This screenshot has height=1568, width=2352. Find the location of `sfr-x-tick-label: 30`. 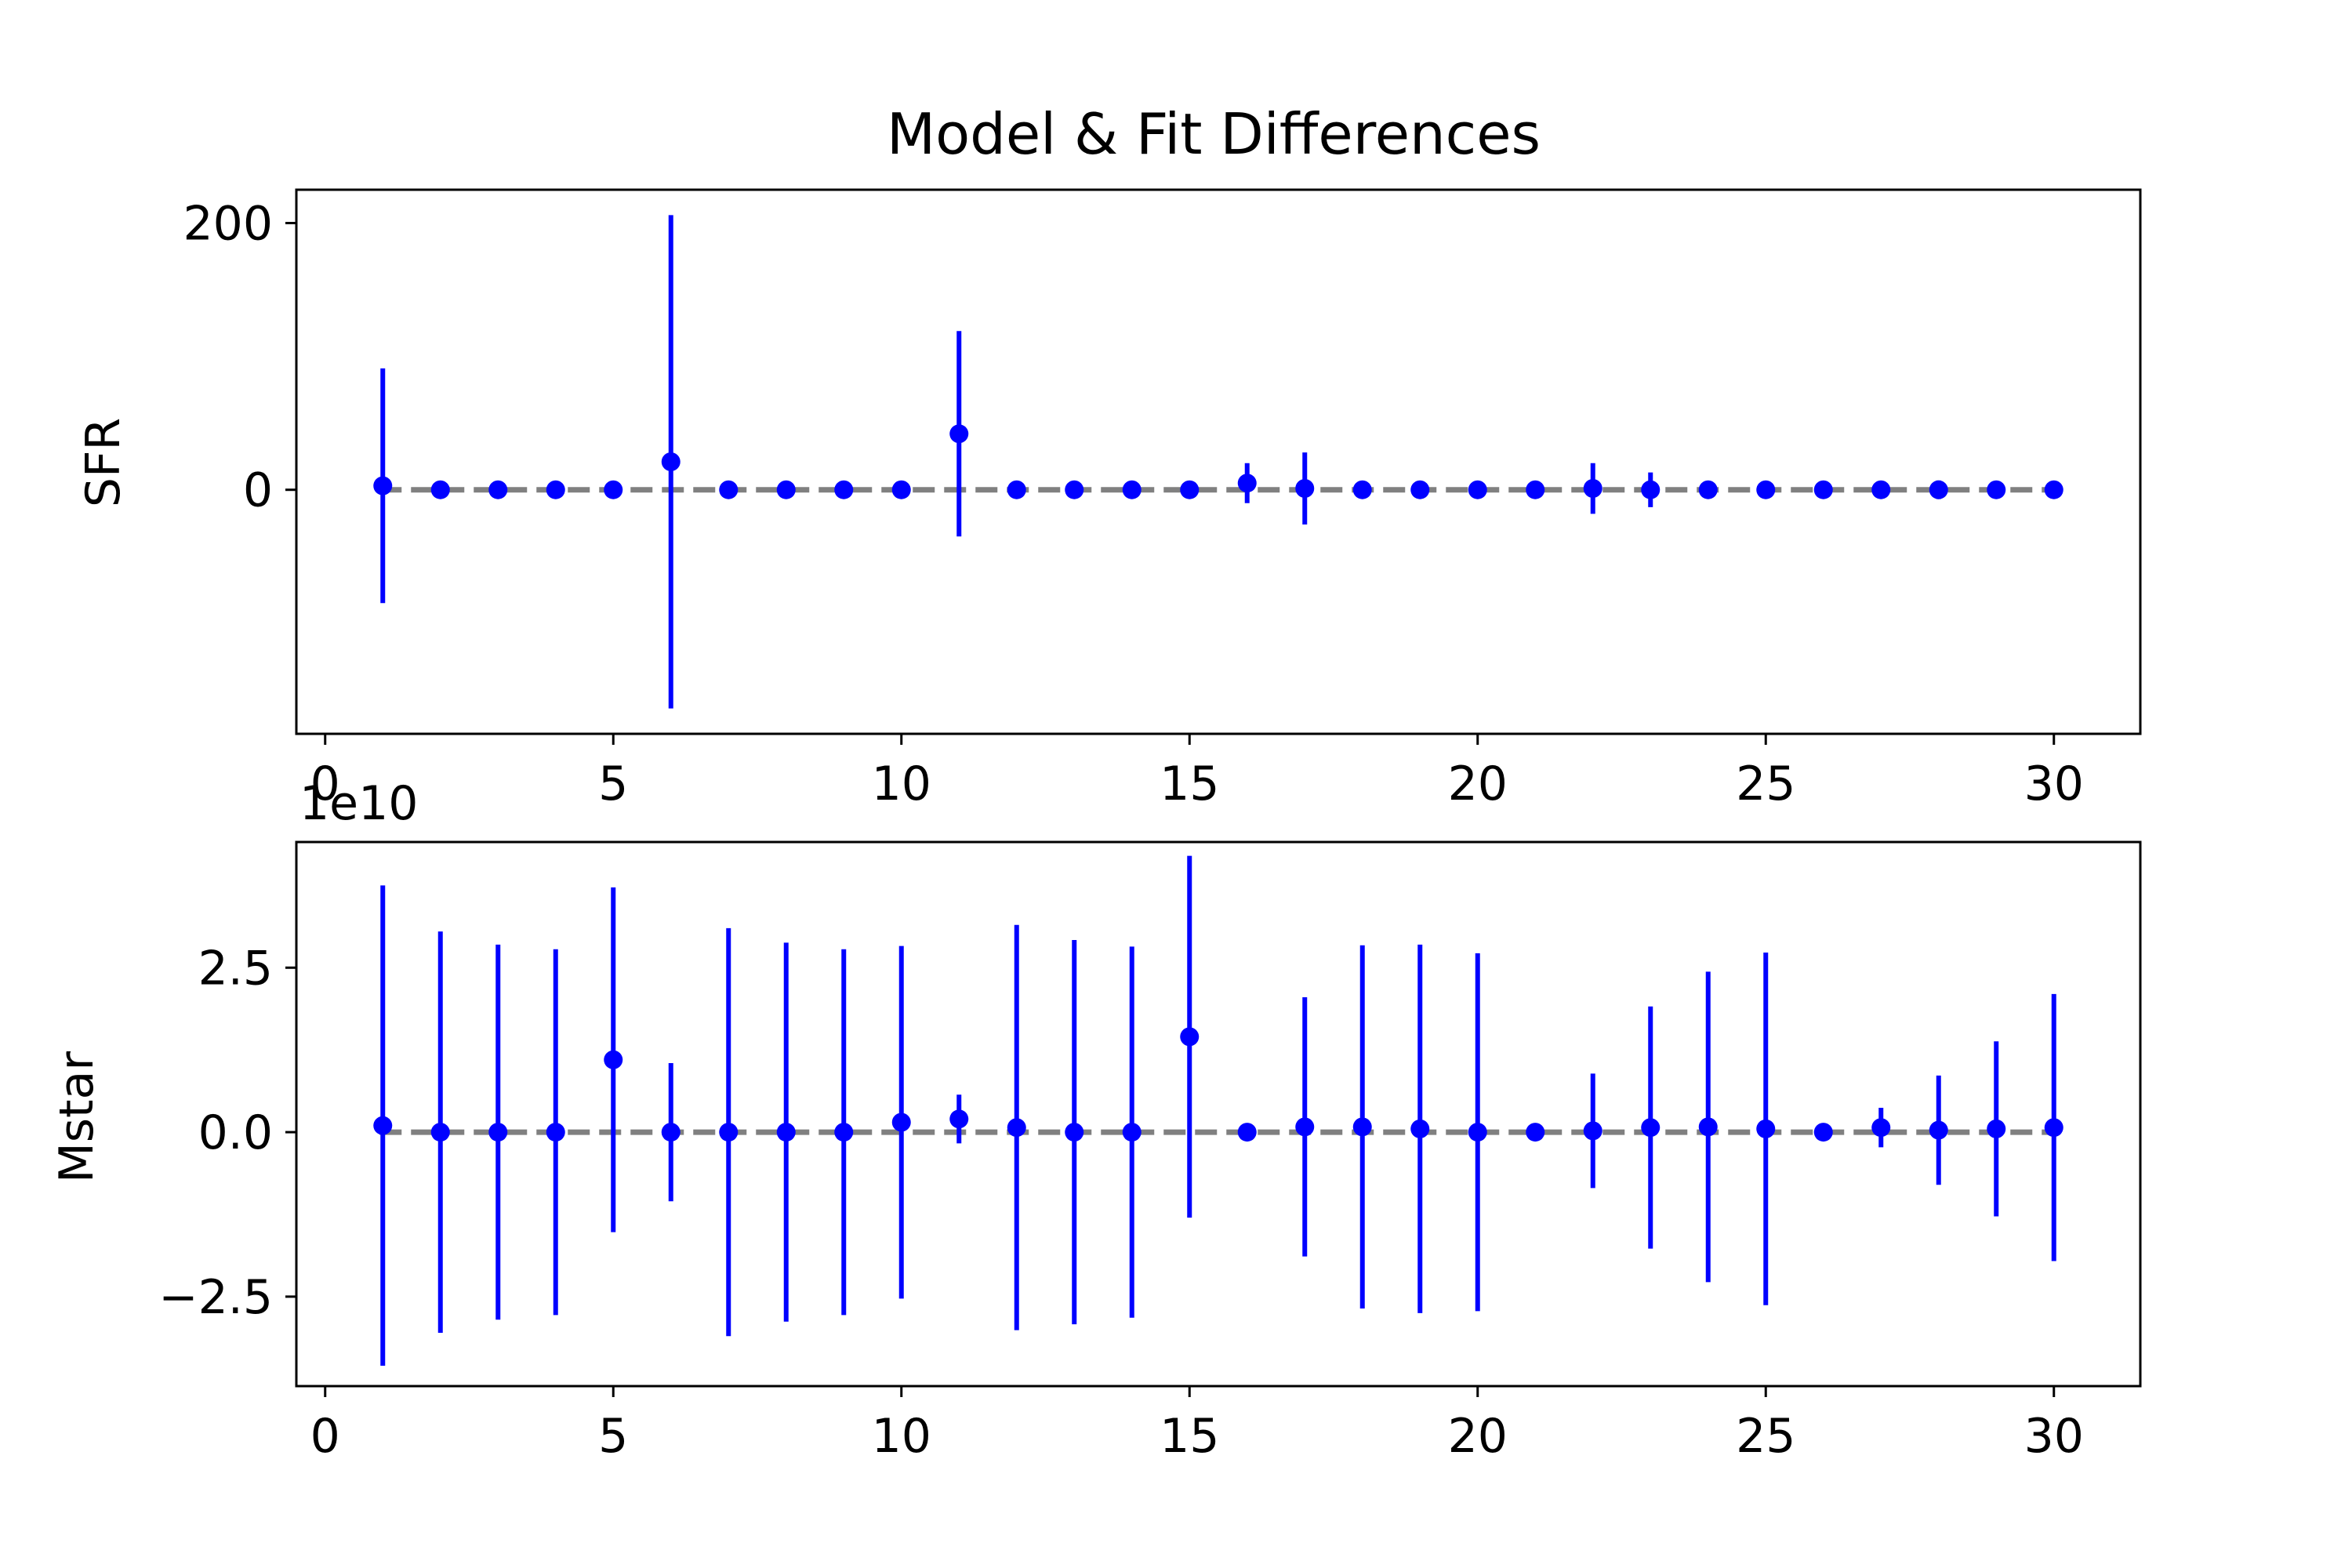

sfr-x-tick-label: 30 is located at coordinates (2054, 784).